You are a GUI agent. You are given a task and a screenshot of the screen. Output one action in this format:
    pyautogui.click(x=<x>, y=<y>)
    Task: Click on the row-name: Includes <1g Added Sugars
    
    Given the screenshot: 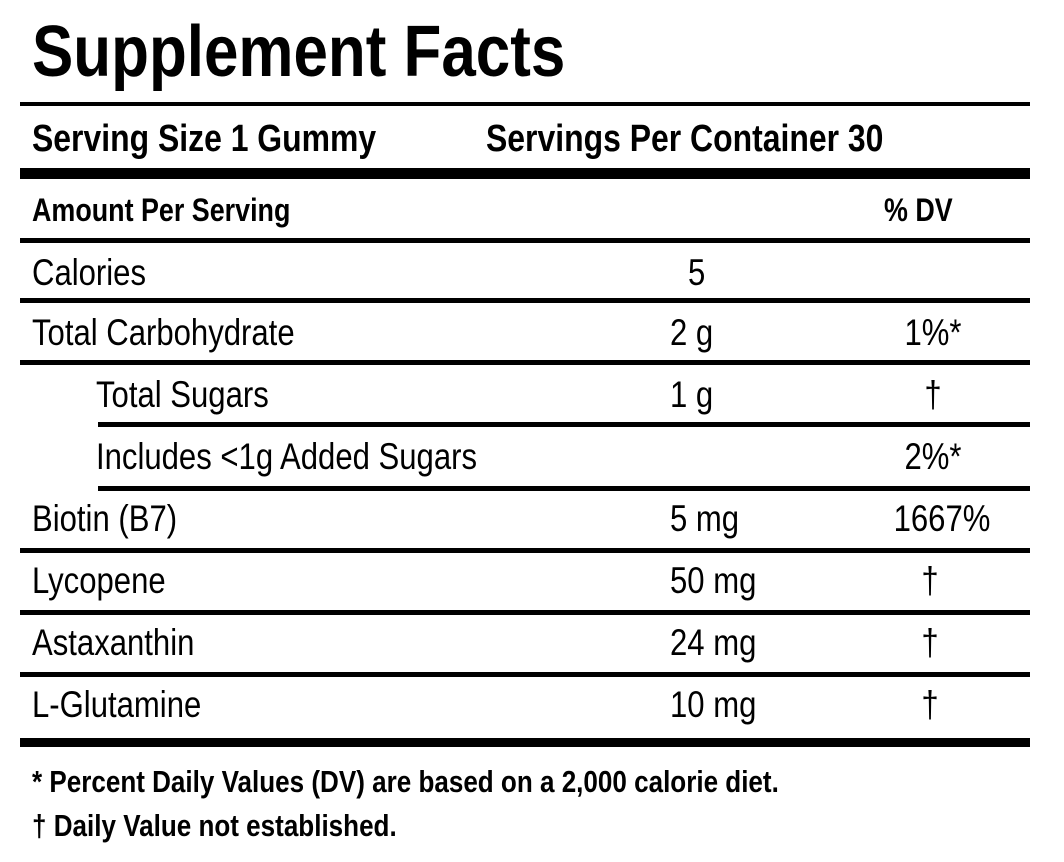 What is the action you would take?
    pyautogui.click(x=287, y=456)
    